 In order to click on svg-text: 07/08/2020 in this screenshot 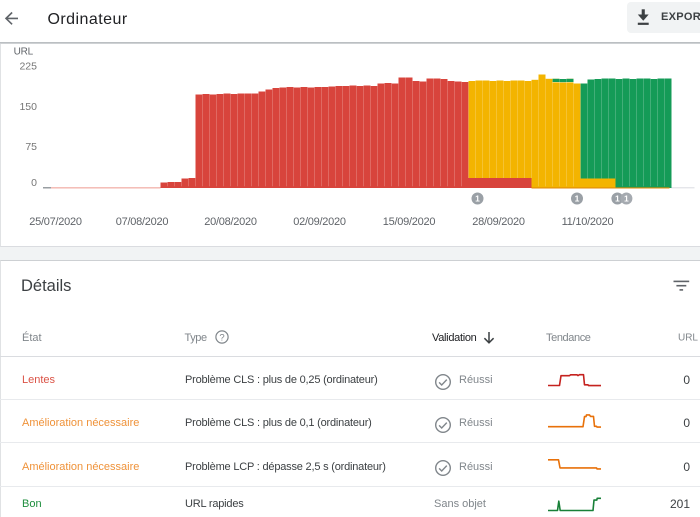, I will do `click(142, 222)`.